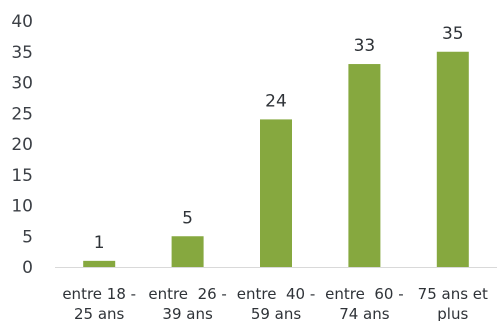  Describe the element at coordinates (453, 34) in the screenshot. I see `data-label: 35` at that location.